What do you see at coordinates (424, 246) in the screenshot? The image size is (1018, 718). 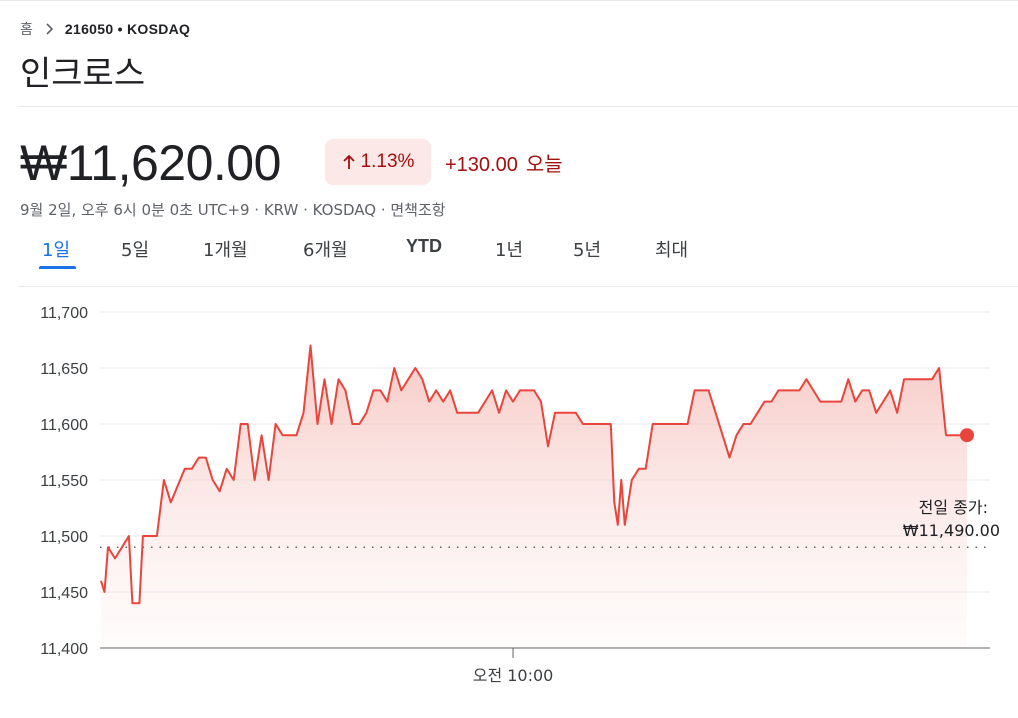 I see `tab-ytd: YTD` at bounding box center [424, 246].